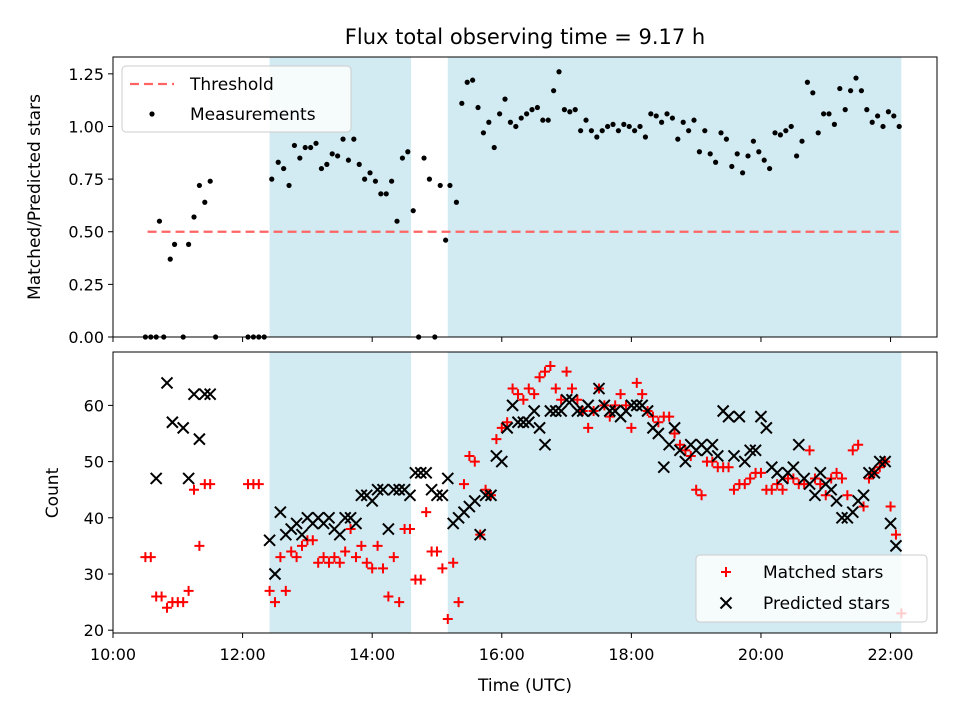 This screenshot has height=720, width=960. What do you see at coordinates (94, 462) in the screenshot?
I see `y-tick-label: 50` at bounding box center [94, 462].